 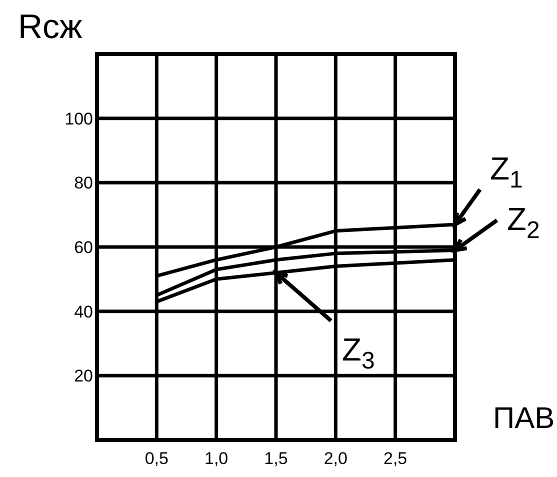 What do you see at coordinates (83, 312) in the screenshot?
I see `y-tick-label: 40` at bounding box center [83, 312].